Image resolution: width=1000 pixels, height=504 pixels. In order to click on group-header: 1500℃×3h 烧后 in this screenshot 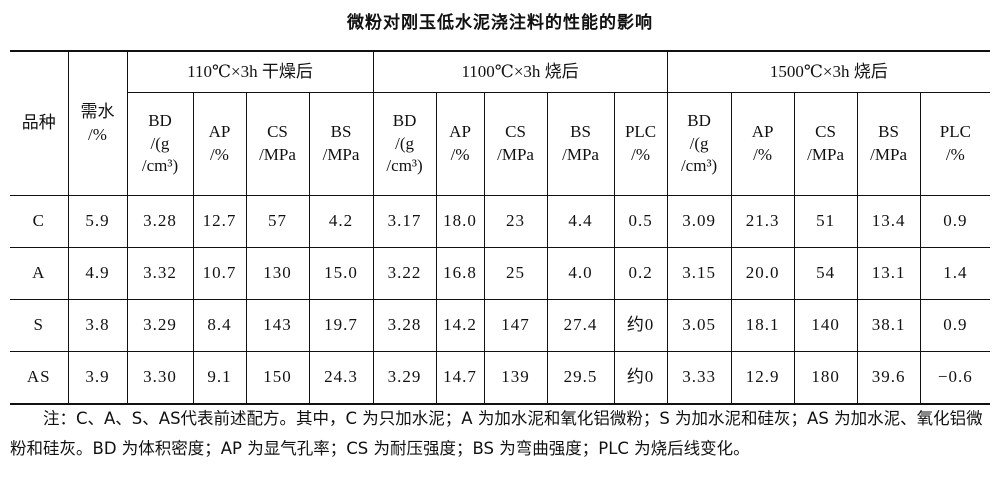, I will do `click(828, 71)`.